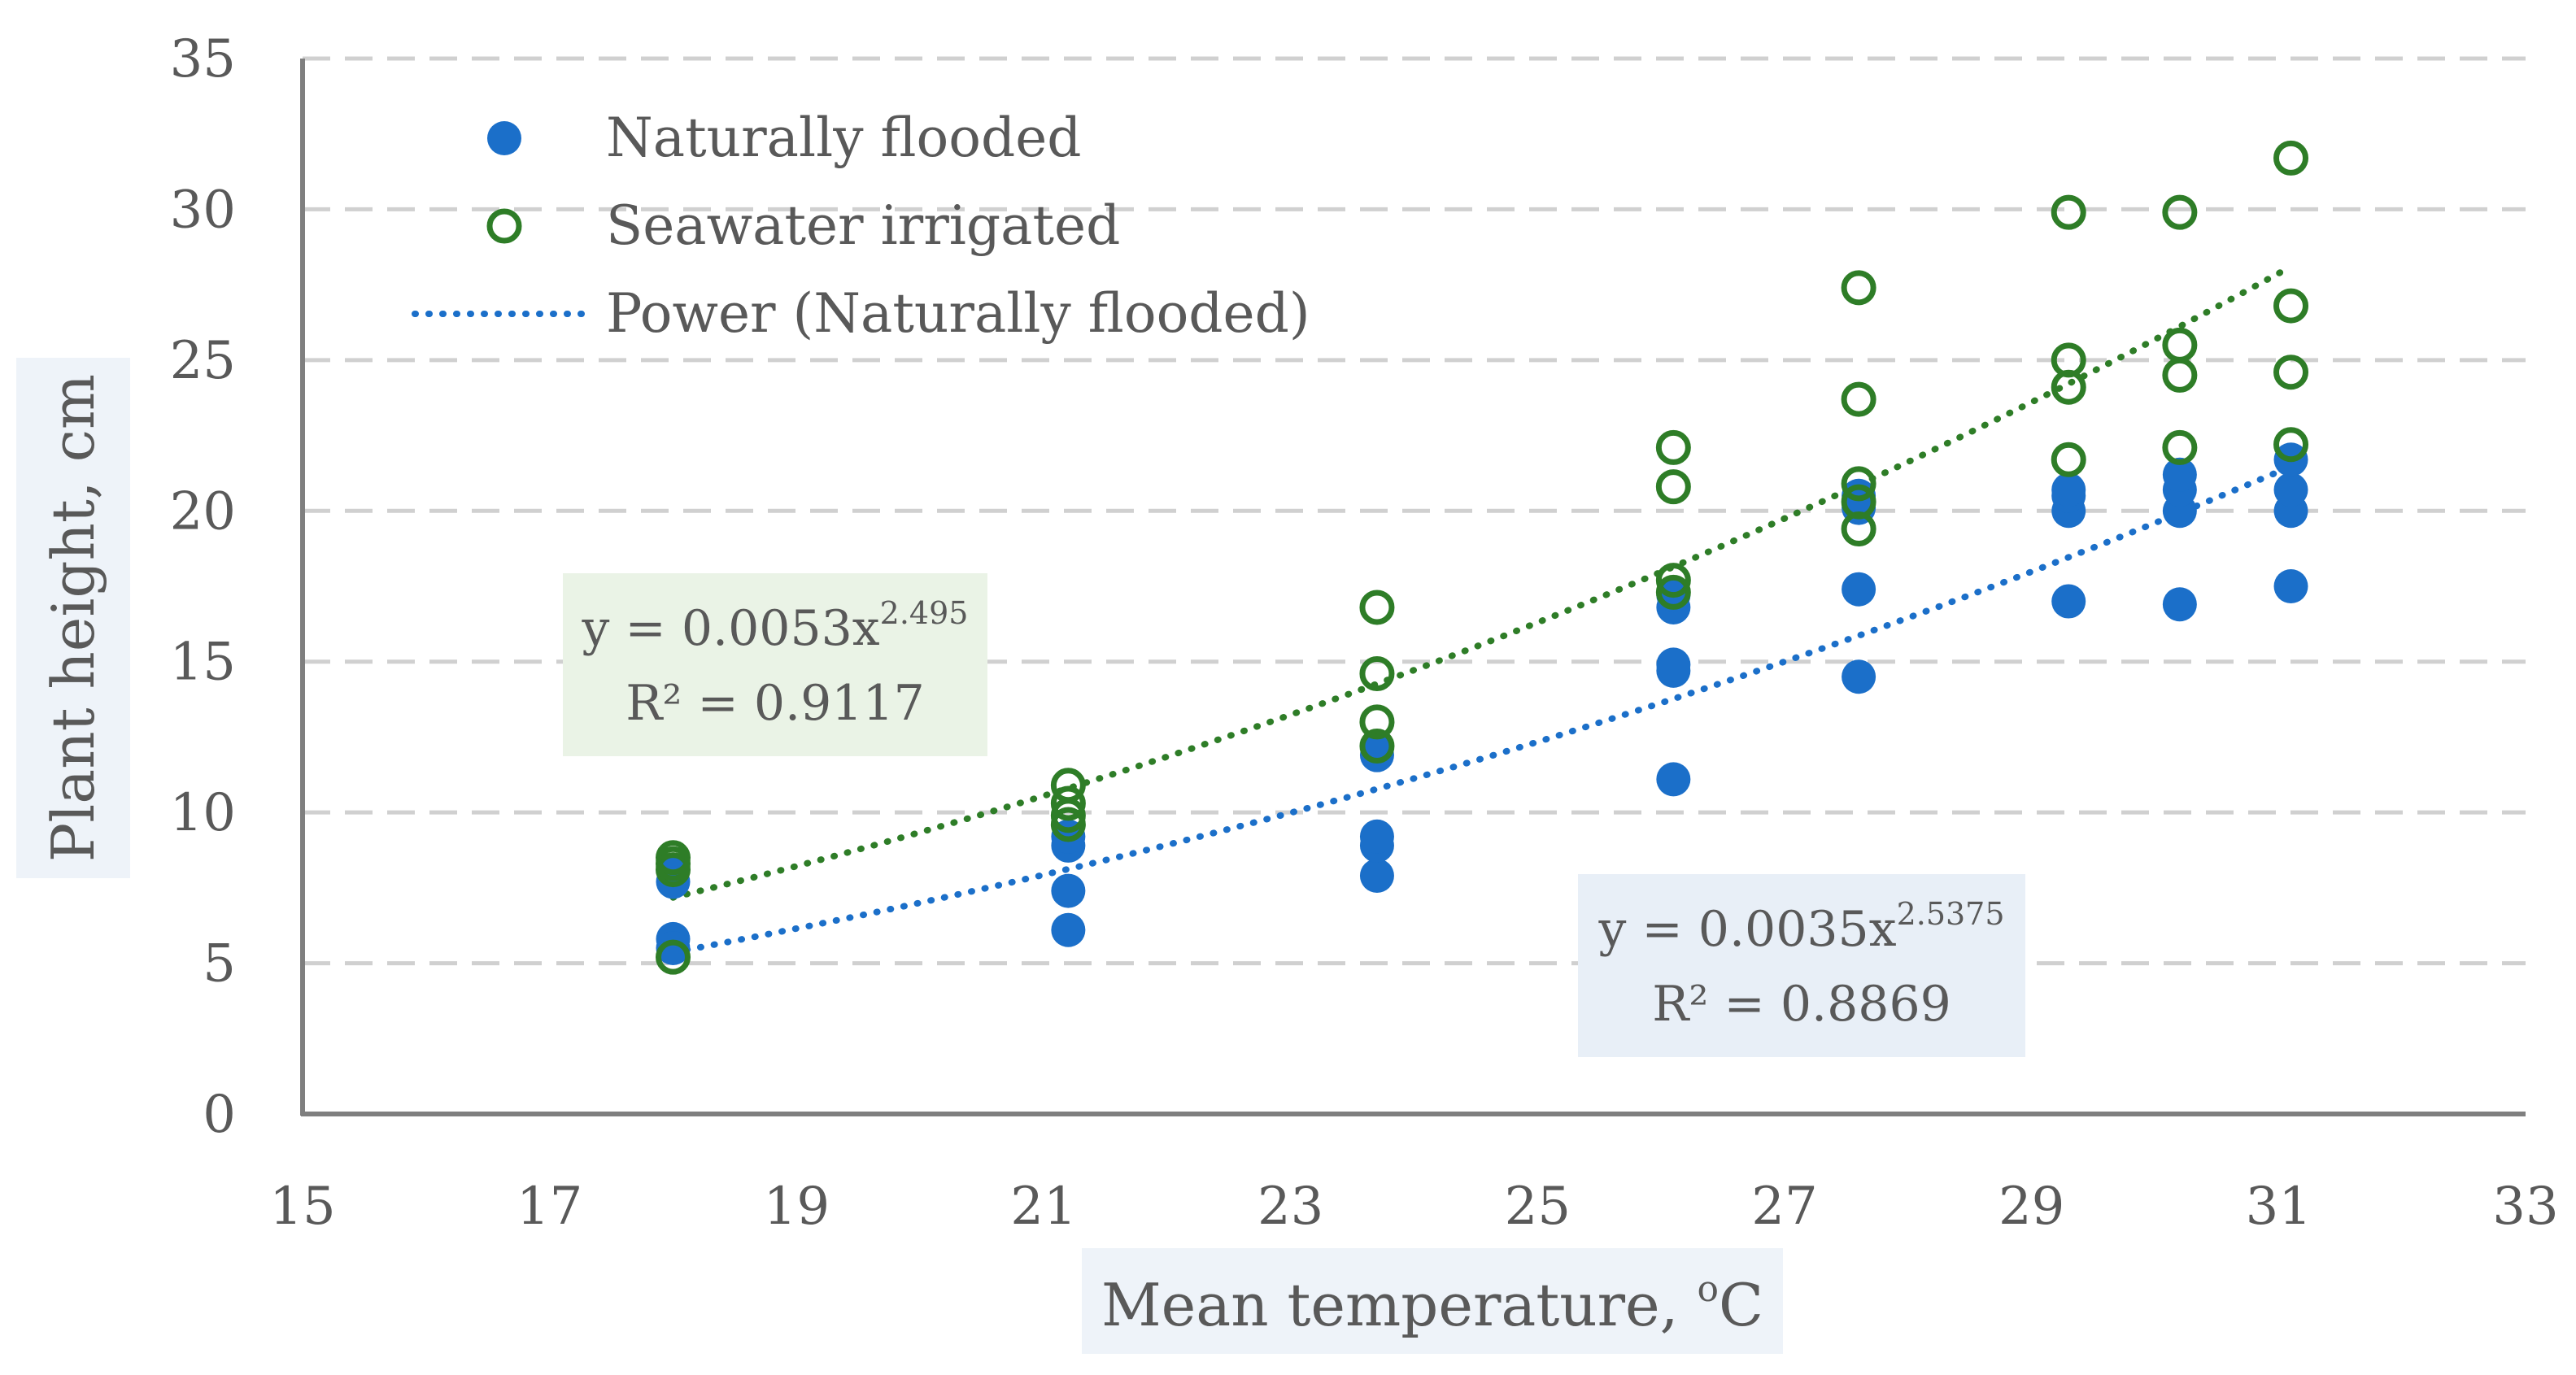  I want to click on x-tick-label: 33, so click(2525, 1207).